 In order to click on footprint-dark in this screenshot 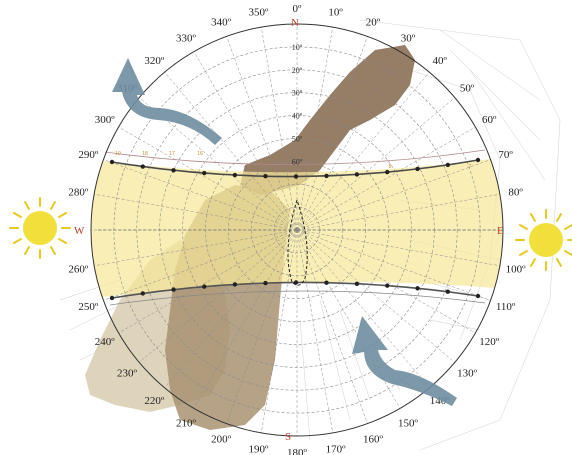, I will do `click(327, 120)`.